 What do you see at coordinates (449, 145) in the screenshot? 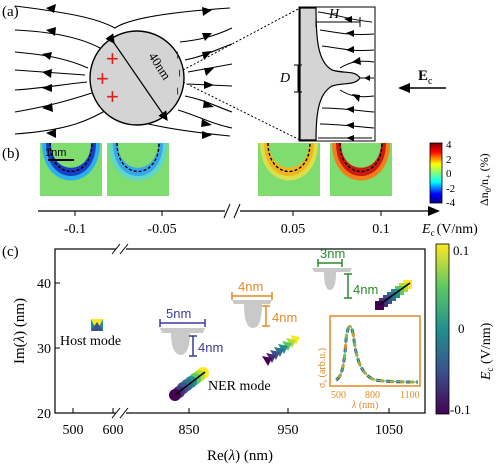
I see `svg-text: 4` at bounding box center [449, 145].